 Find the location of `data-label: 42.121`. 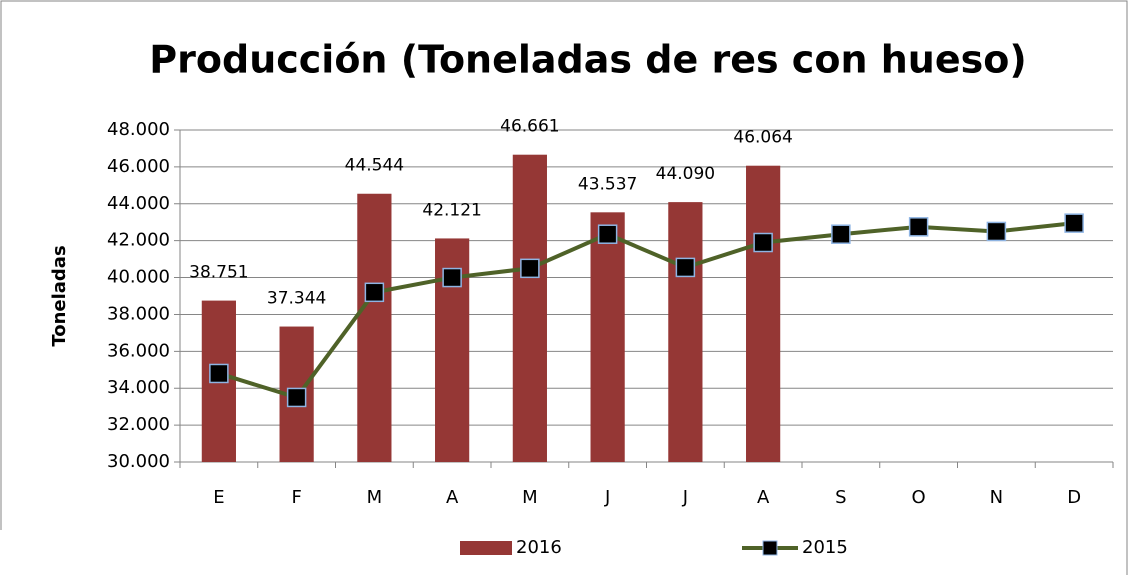

data-label: 42.121 is located at coordinates (451, 210).